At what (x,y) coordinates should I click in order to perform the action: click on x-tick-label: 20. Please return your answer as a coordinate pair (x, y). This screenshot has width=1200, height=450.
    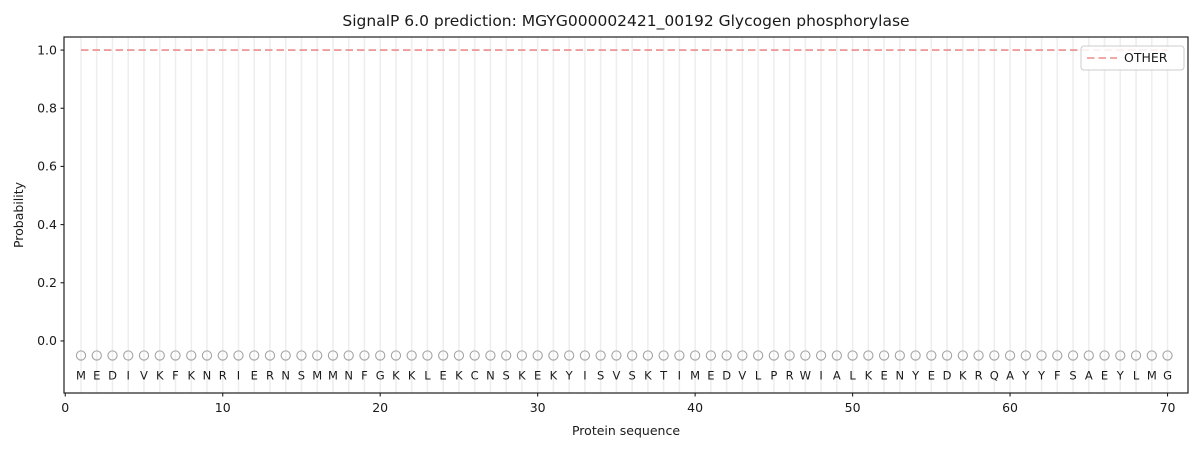
    Looking at the image, I should click on (380, 407).